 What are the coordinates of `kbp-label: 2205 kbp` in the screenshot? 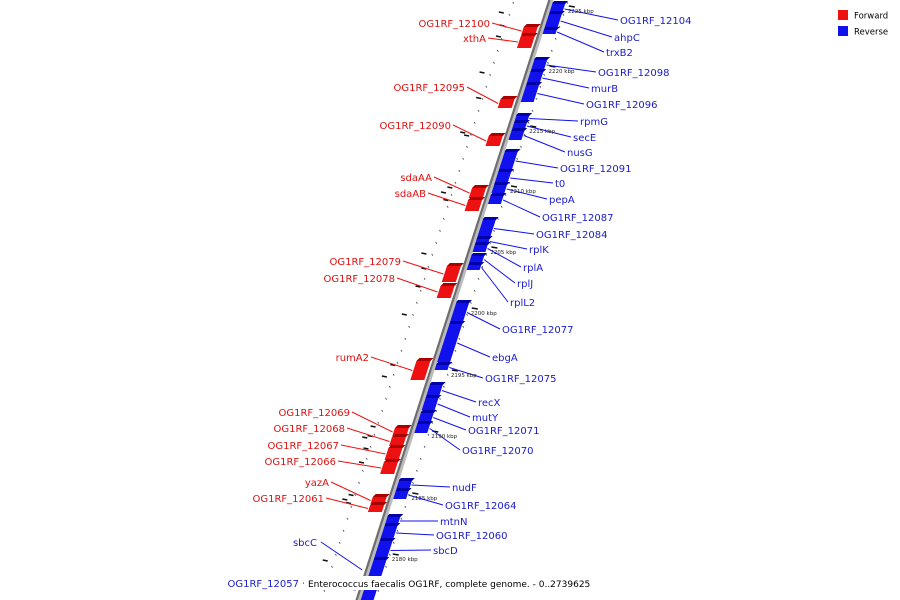 It's located at (503, 253).